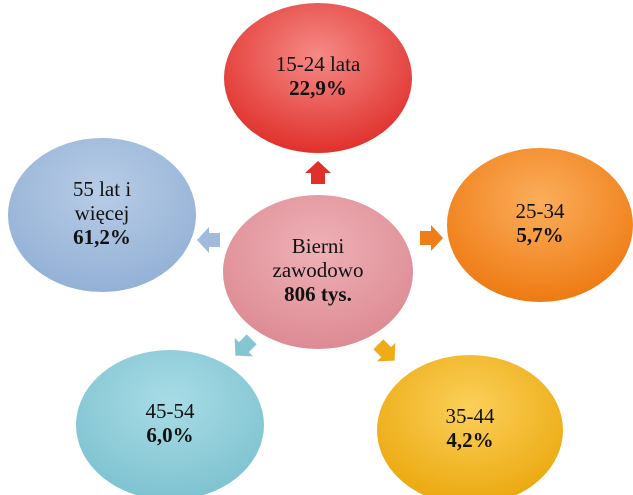  Describe the element at coordinates (318, 294) in the screenshot. I see `node-value: 806 tys.` at that location.